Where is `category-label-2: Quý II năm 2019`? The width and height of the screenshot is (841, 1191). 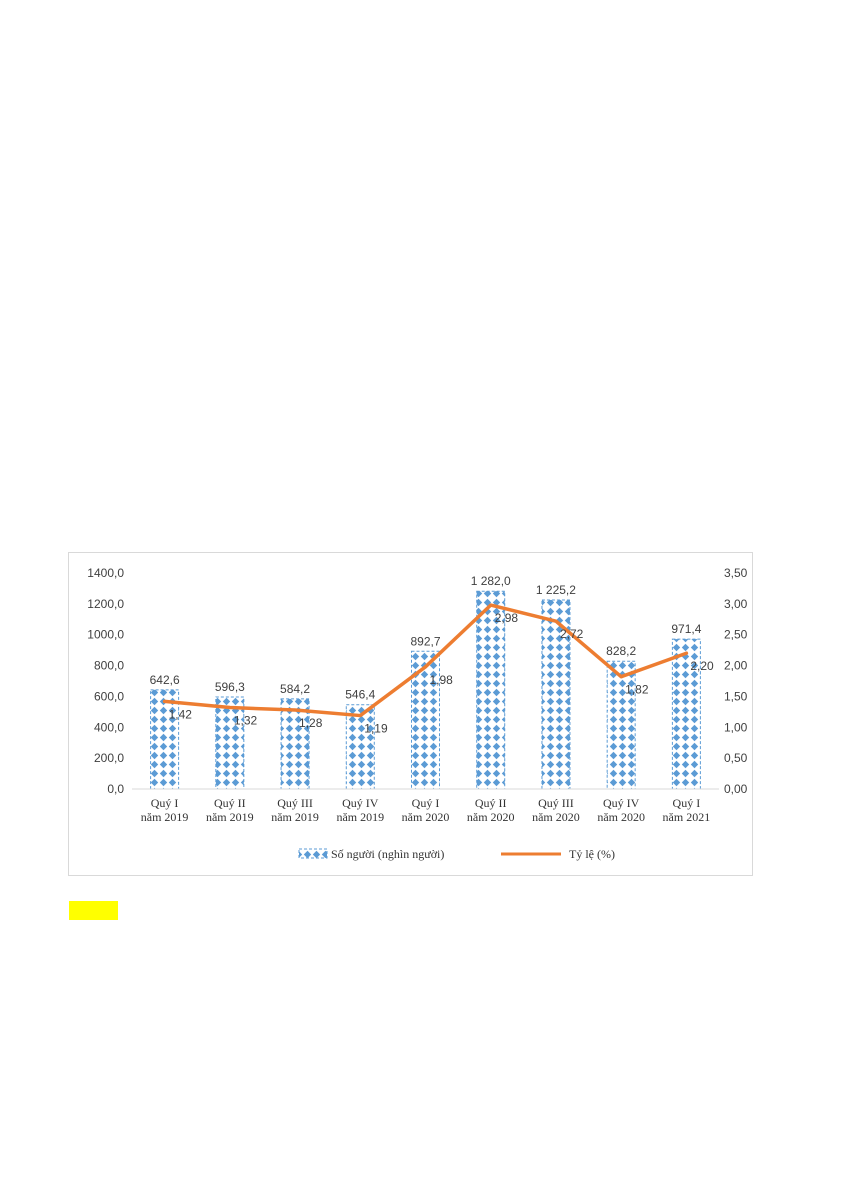
category-label-2: Quý II năm 2019 is located at coordinates (230, 810).